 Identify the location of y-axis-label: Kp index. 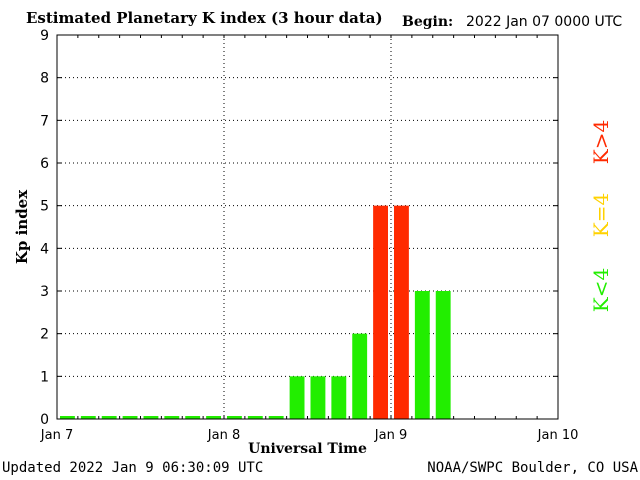
(22, 226).